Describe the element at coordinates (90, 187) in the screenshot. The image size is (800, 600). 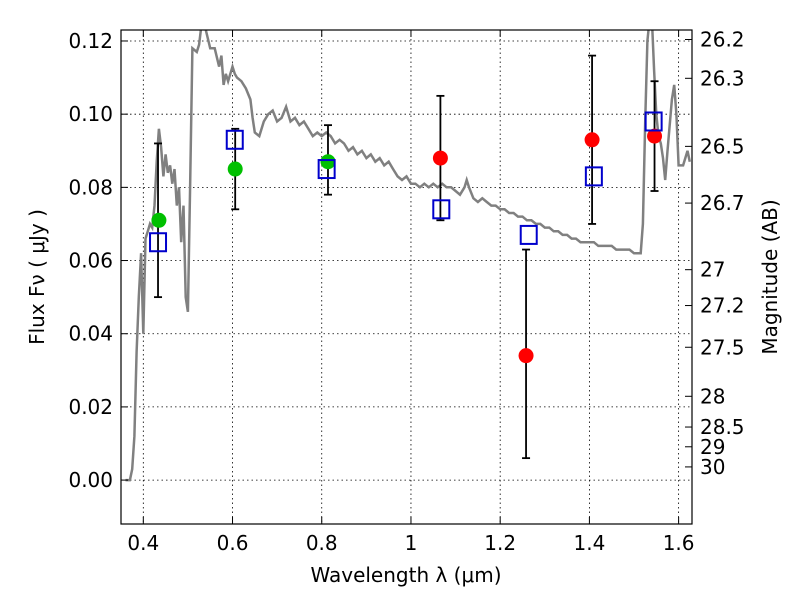
I see `y-tick-label: 0.08` at that location.